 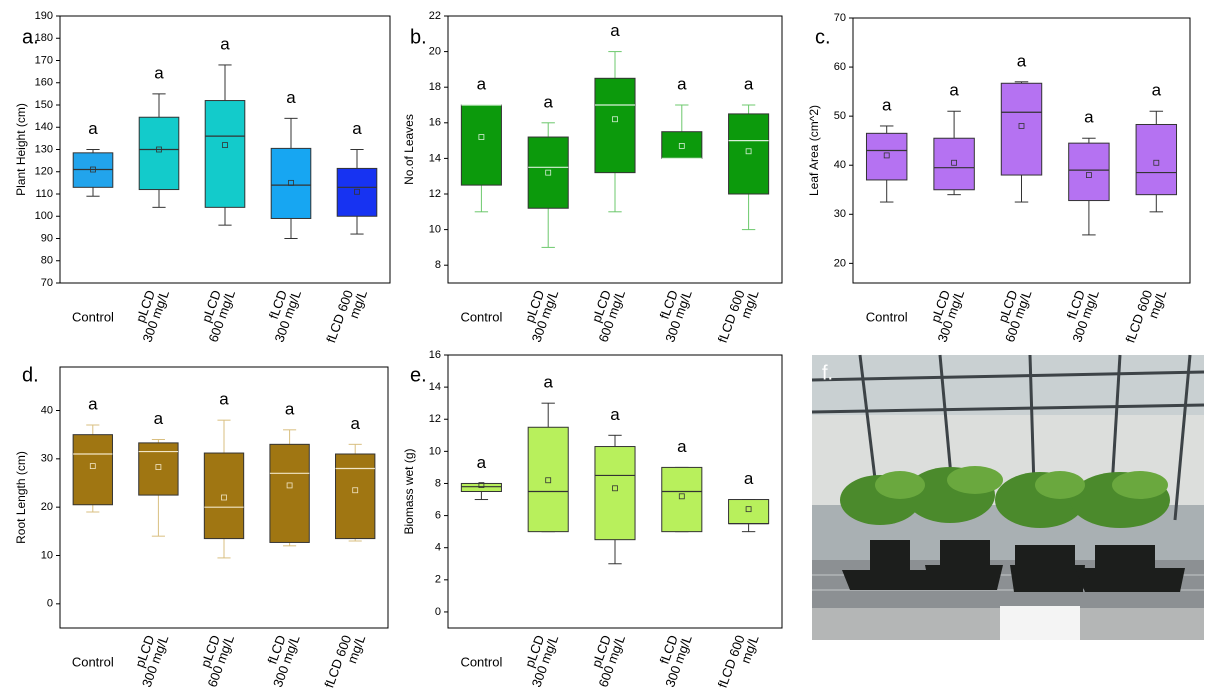 What do you see at coordinates (44, 194) in the screenshot?
I see `y-tick-label: 110` at bounding box center [44, 194].